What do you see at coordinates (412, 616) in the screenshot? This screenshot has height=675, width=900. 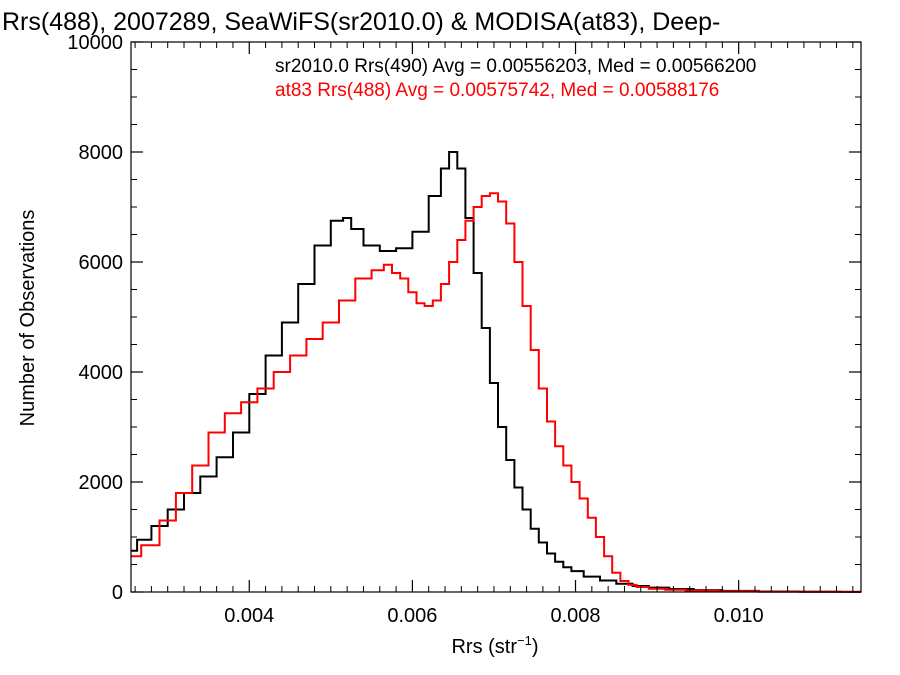 I see `x-tick-label: 0.006` at bounding box center [412, 616].